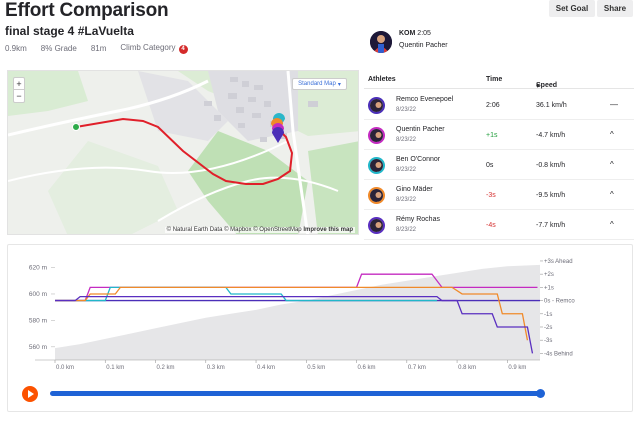 The width and height of the screenshot is (640, 428). Describe the element at coordinates (424, 33) in the screenshot. I see `kom-time: 2:05` at that location.